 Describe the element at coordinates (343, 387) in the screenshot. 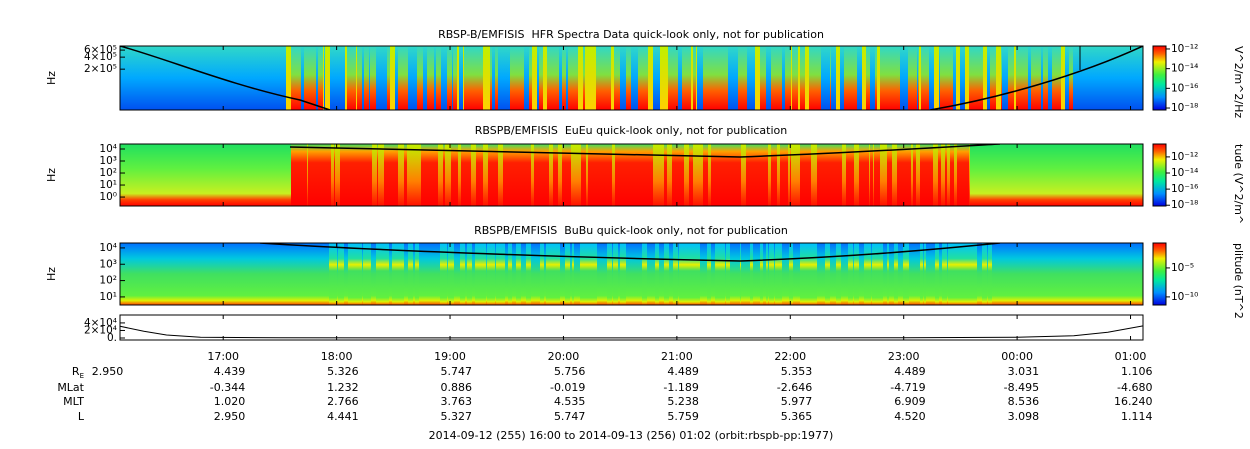

I see `ephemeris-value: 1.232` at that location.